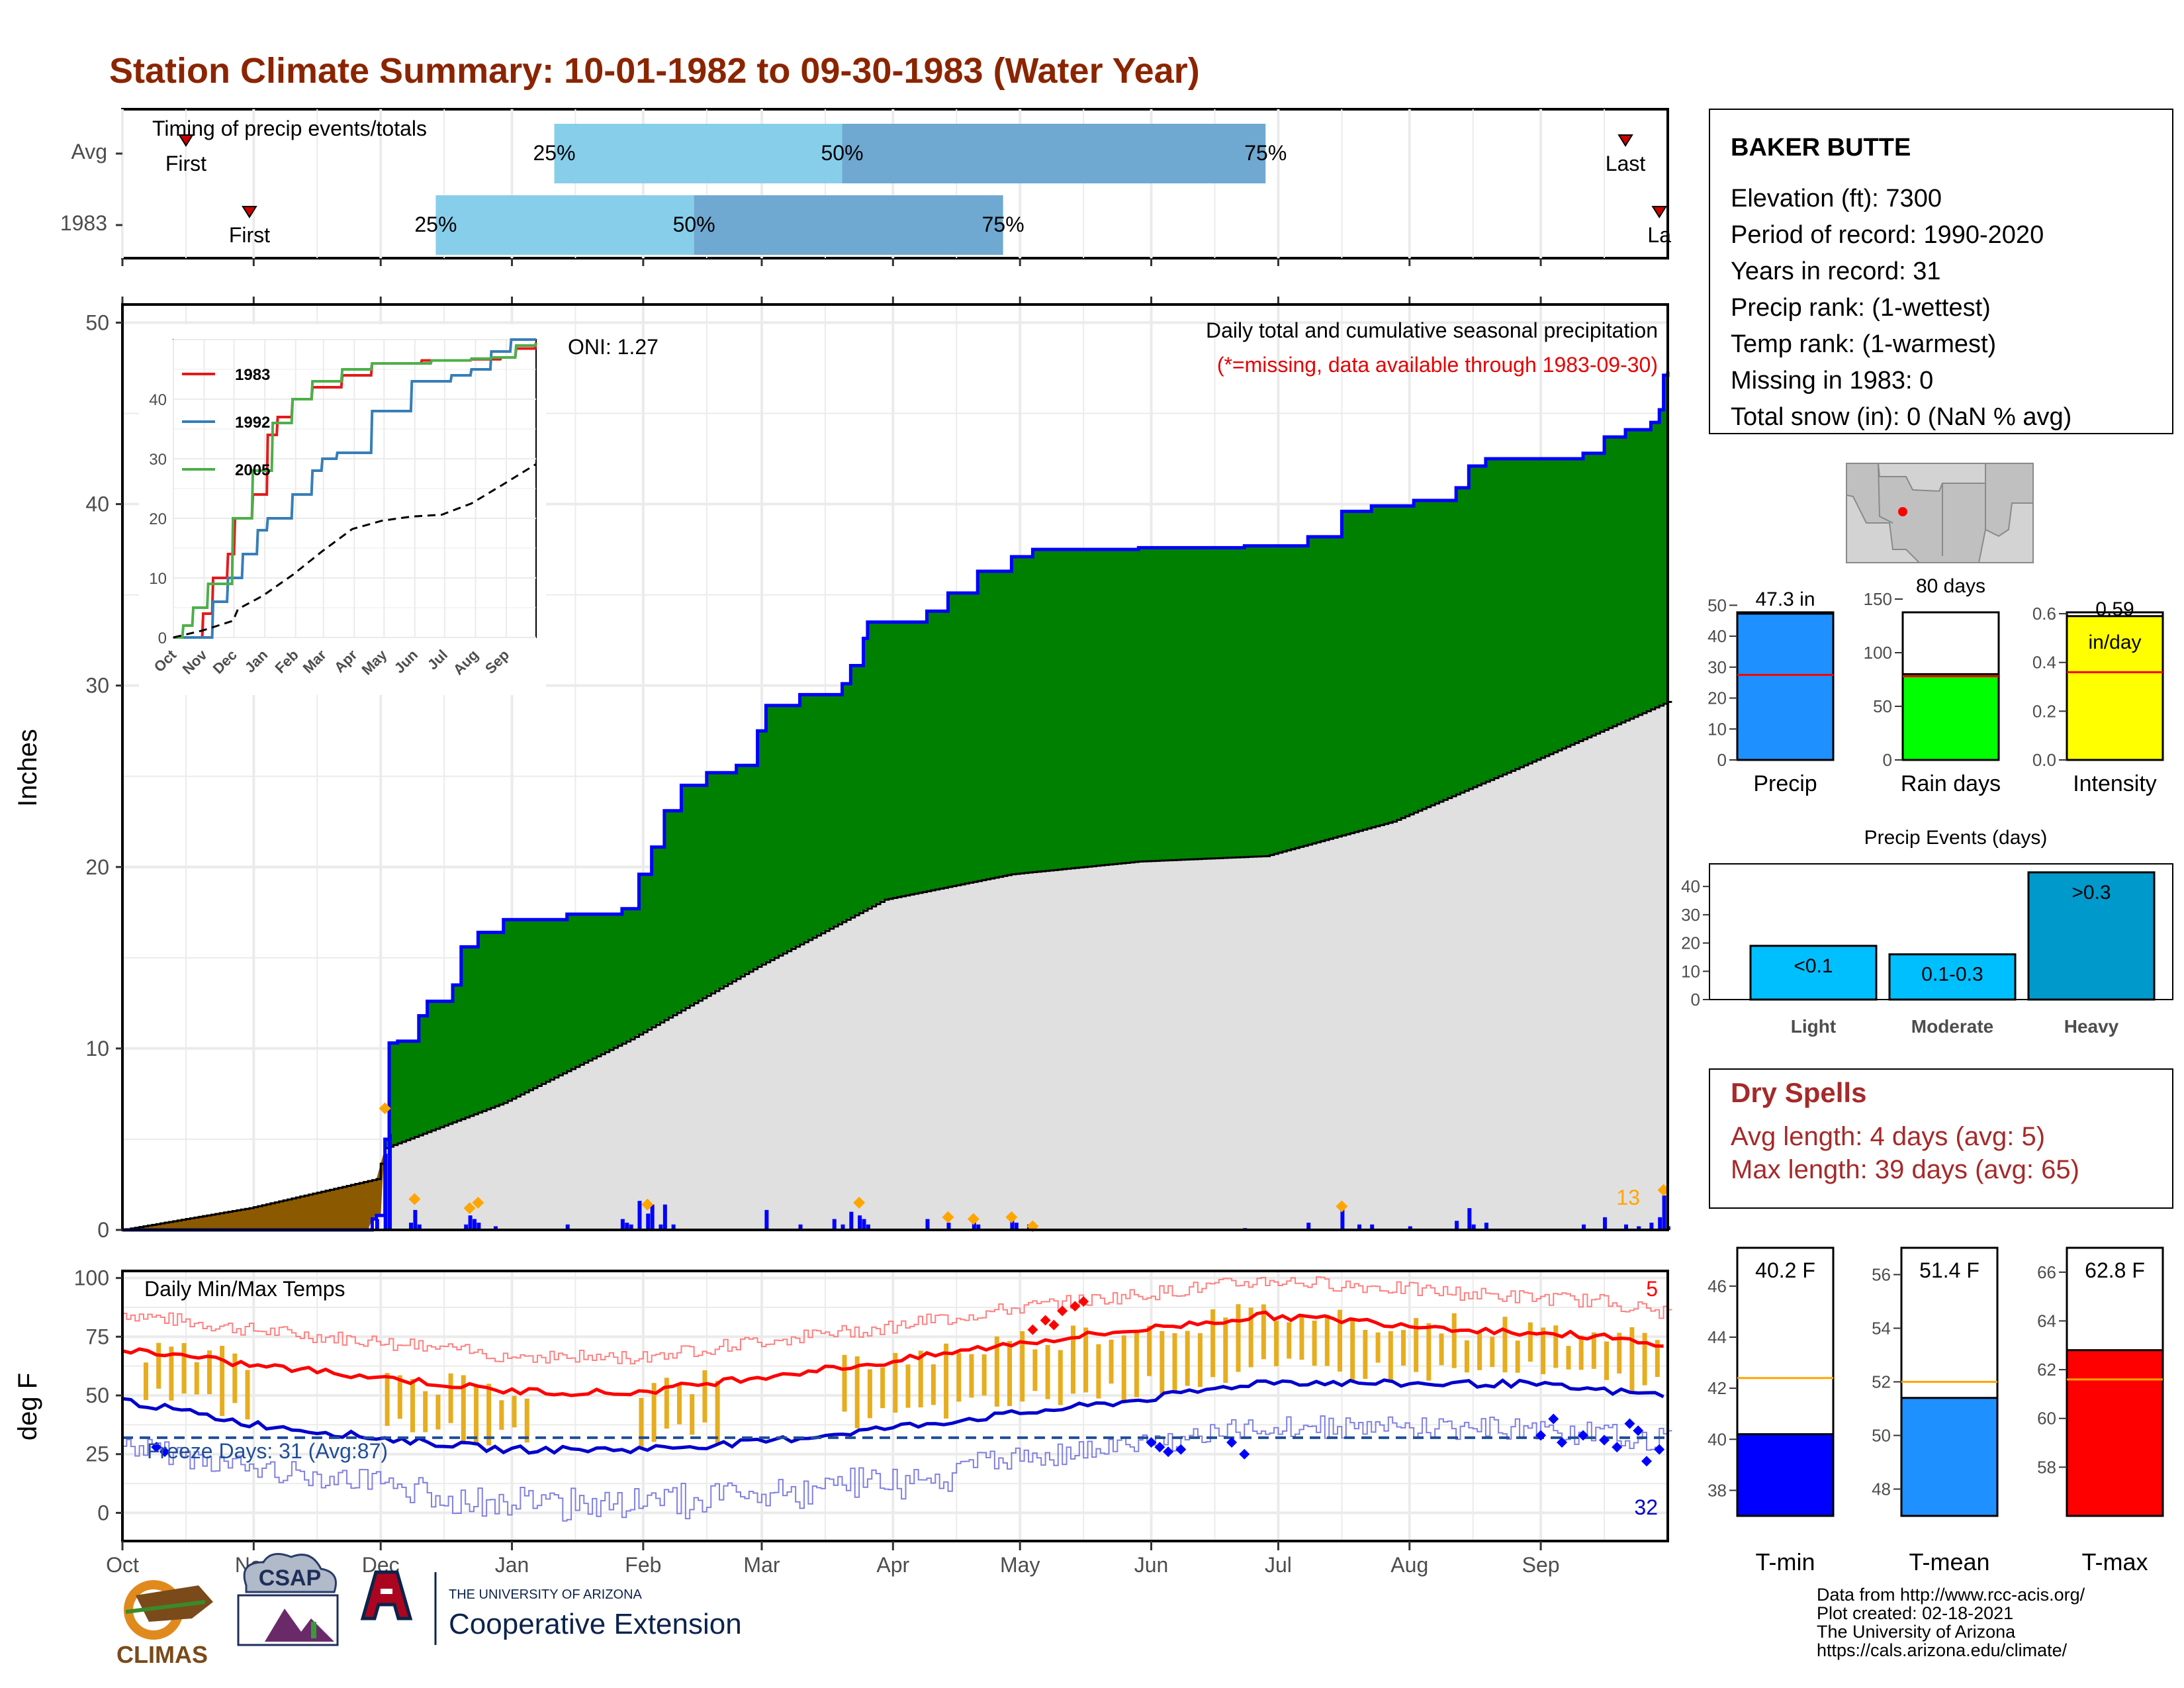 The image size is (2184, 1688). Describe the element at coordinates (1952, 975) in the screenshot. I see `precip-event-tag: 0.1-0.3` at that location.